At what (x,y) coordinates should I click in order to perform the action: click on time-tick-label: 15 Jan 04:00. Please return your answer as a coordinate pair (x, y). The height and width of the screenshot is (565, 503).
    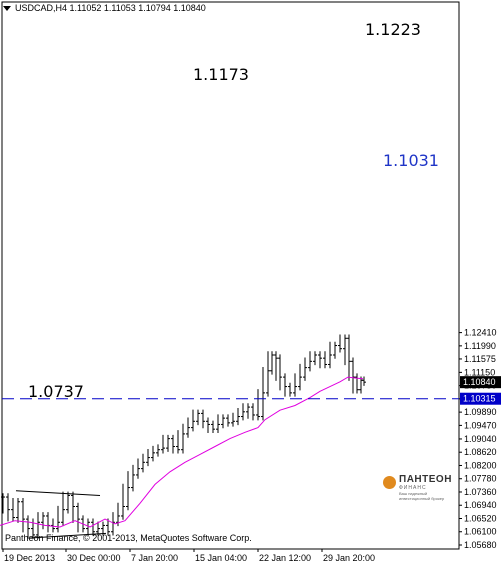
    Looking at the image, I should click on (221, 558).